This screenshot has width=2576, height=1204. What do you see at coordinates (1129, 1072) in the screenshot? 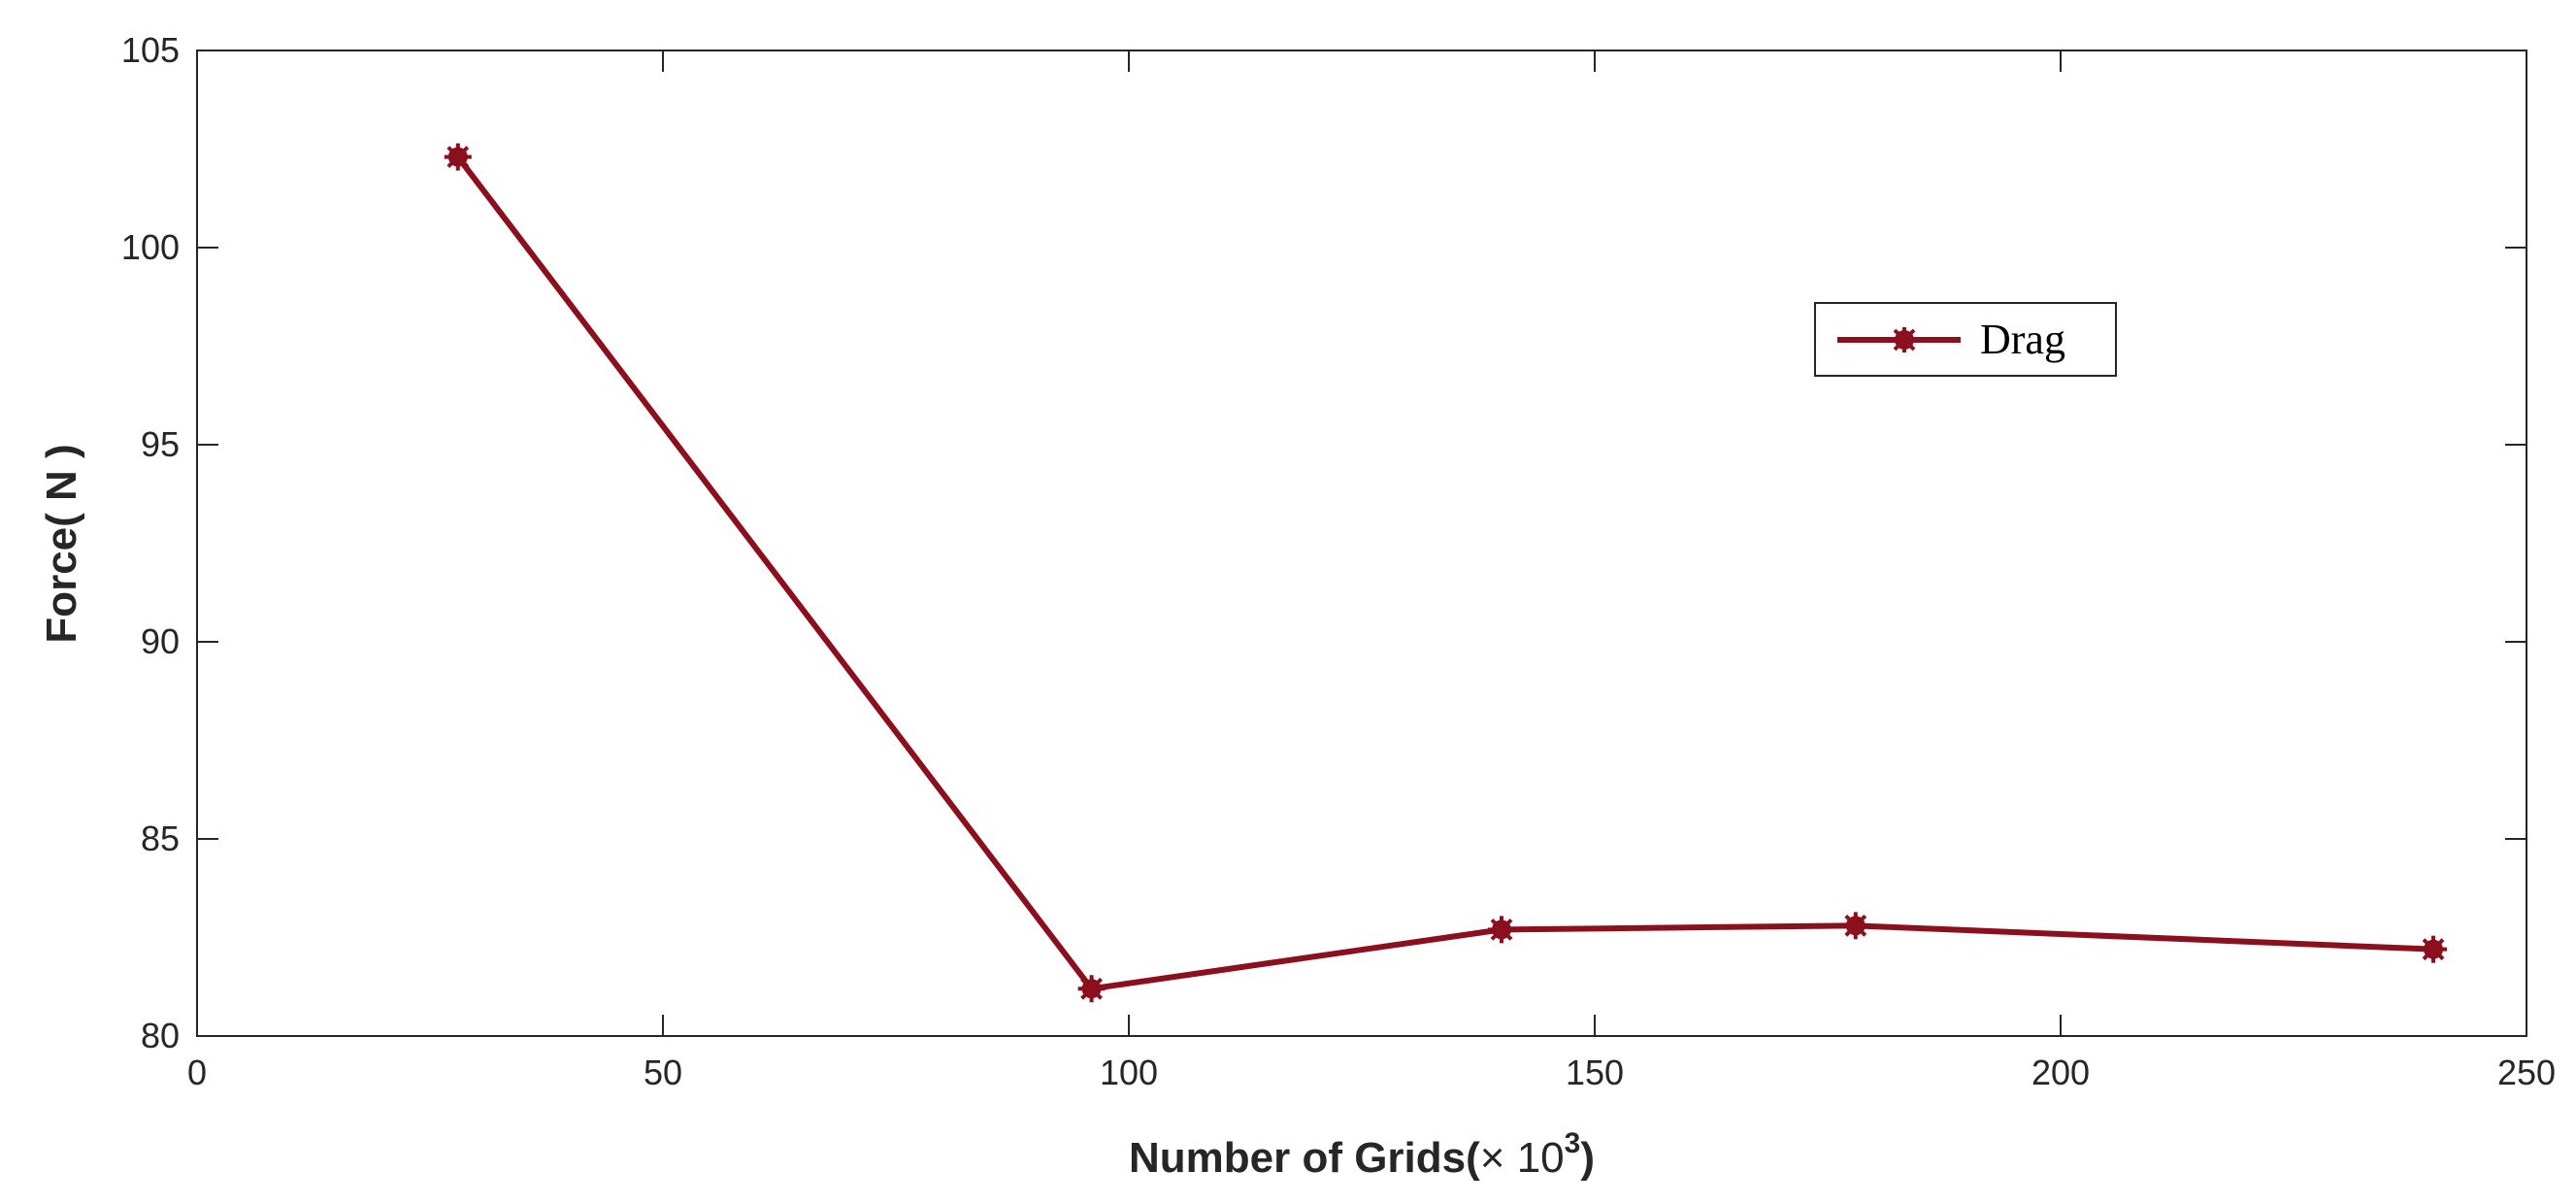
I see `x-tick-label: 100` at bounding box center [1129, 1072].